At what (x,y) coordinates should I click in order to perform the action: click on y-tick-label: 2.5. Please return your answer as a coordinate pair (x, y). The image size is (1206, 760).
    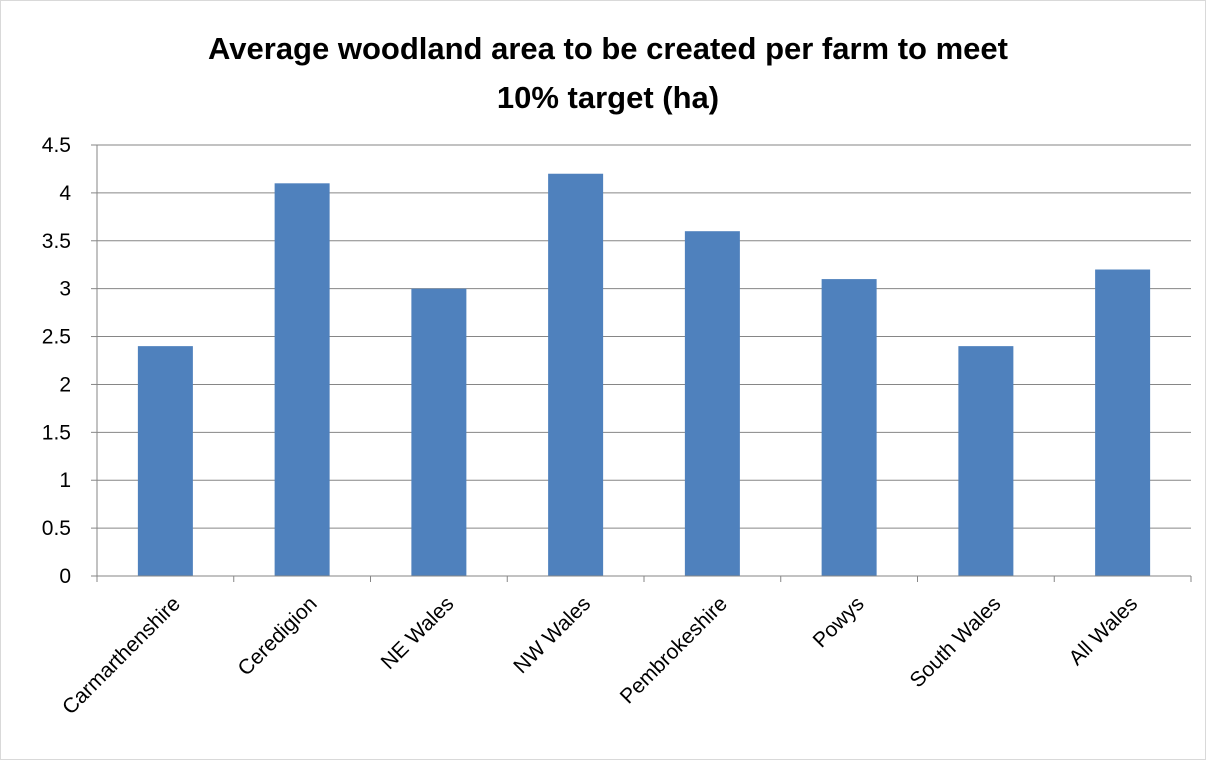
    Looking at the image, I should click on (56, 337).